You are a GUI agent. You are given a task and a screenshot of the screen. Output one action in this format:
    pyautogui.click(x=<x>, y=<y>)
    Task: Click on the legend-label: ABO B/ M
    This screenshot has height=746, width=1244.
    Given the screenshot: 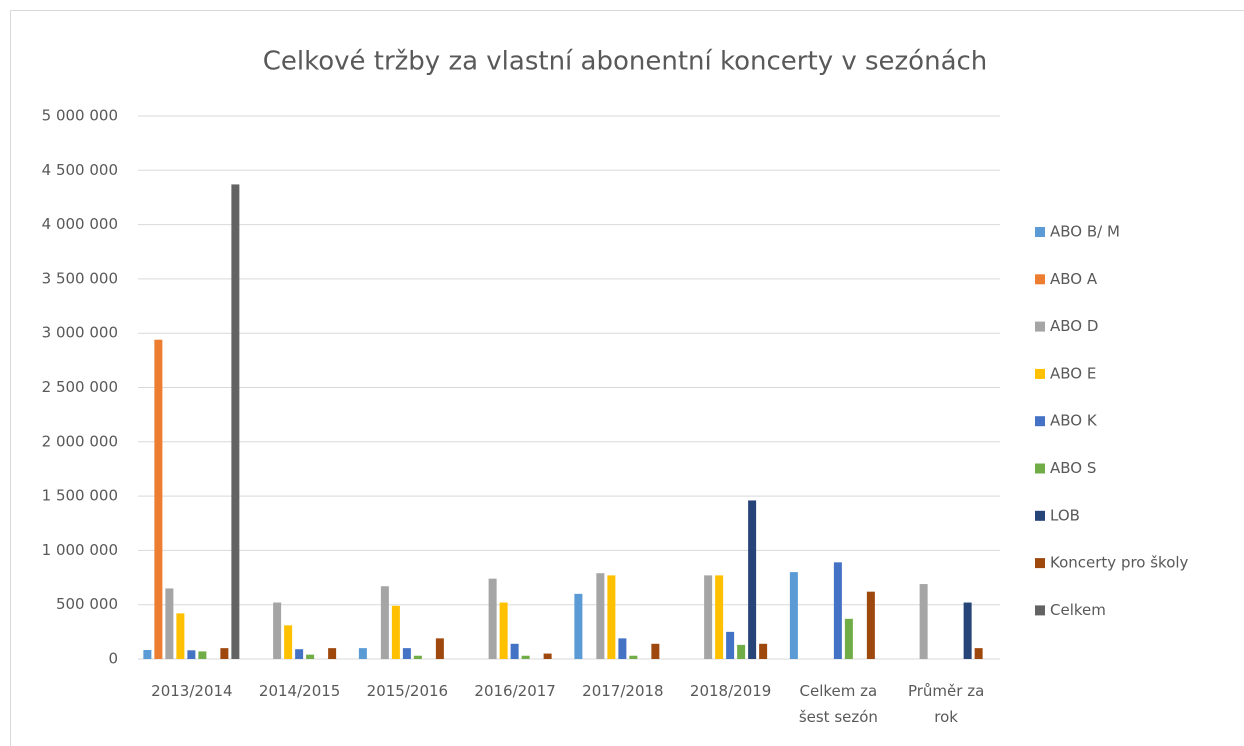 What is the action you would take?
    pyautogui.click(x=1085, y=232)
    